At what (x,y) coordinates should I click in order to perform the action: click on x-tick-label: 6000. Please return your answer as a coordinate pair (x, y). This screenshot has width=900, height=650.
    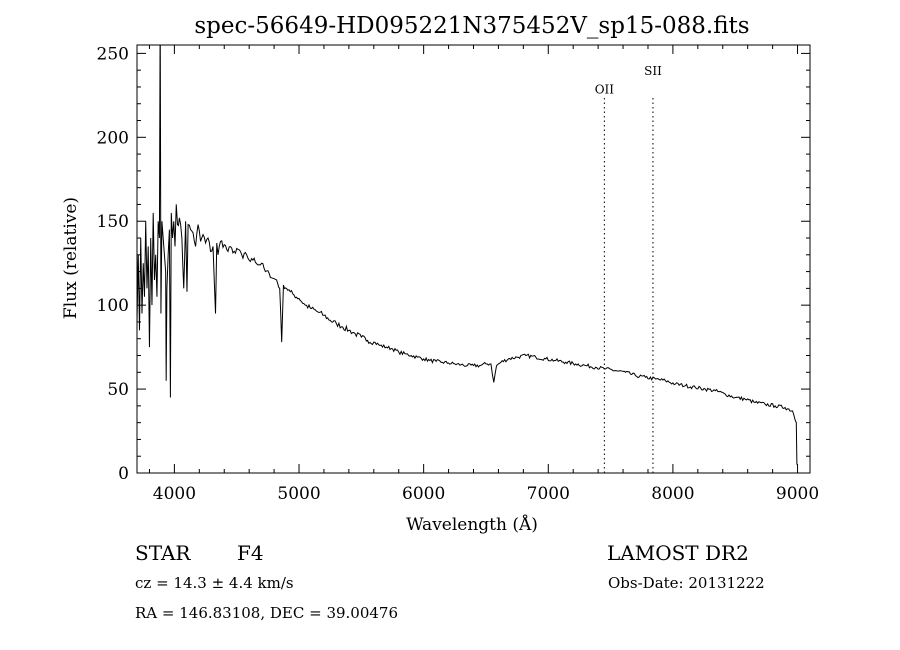
    Looking at the image, I should click on (423, 494).